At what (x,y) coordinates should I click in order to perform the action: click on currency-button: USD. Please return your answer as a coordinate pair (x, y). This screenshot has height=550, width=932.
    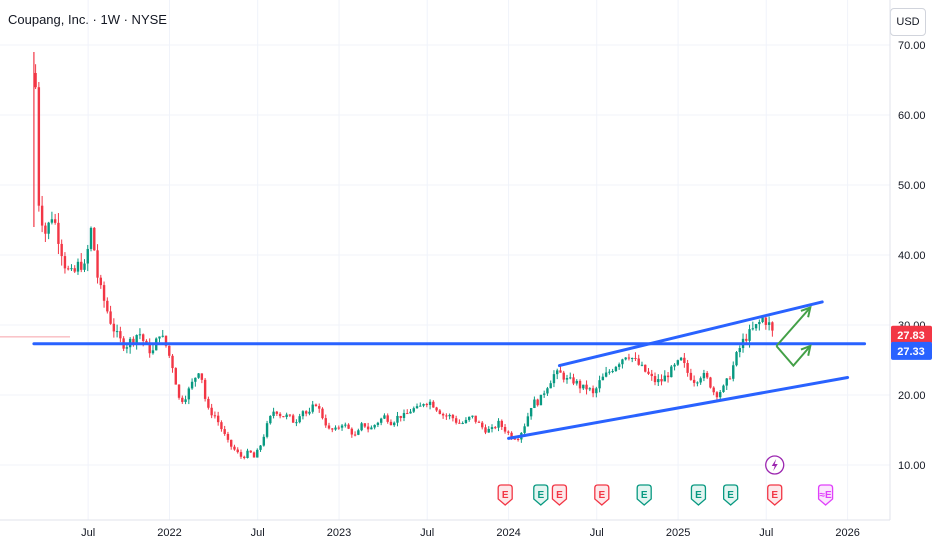
    Looking at the image, I should click on (908, 22).